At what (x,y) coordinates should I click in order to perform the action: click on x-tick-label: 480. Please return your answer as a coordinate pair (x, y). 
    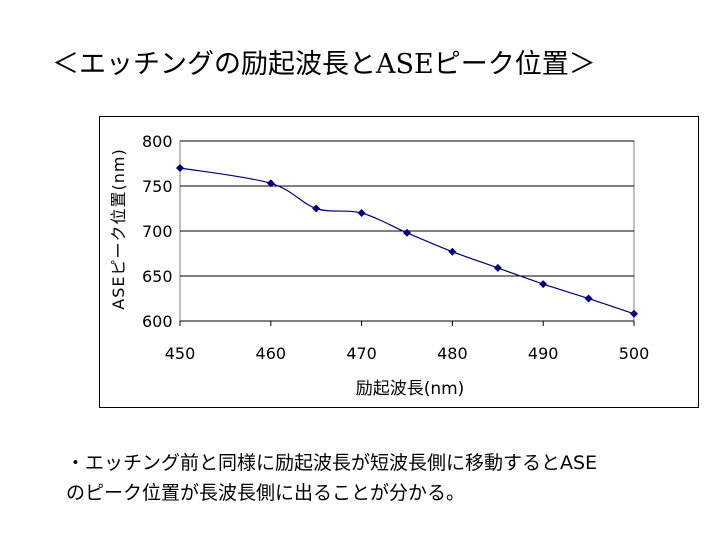
    Looking at the image, I should click on (452, 353).